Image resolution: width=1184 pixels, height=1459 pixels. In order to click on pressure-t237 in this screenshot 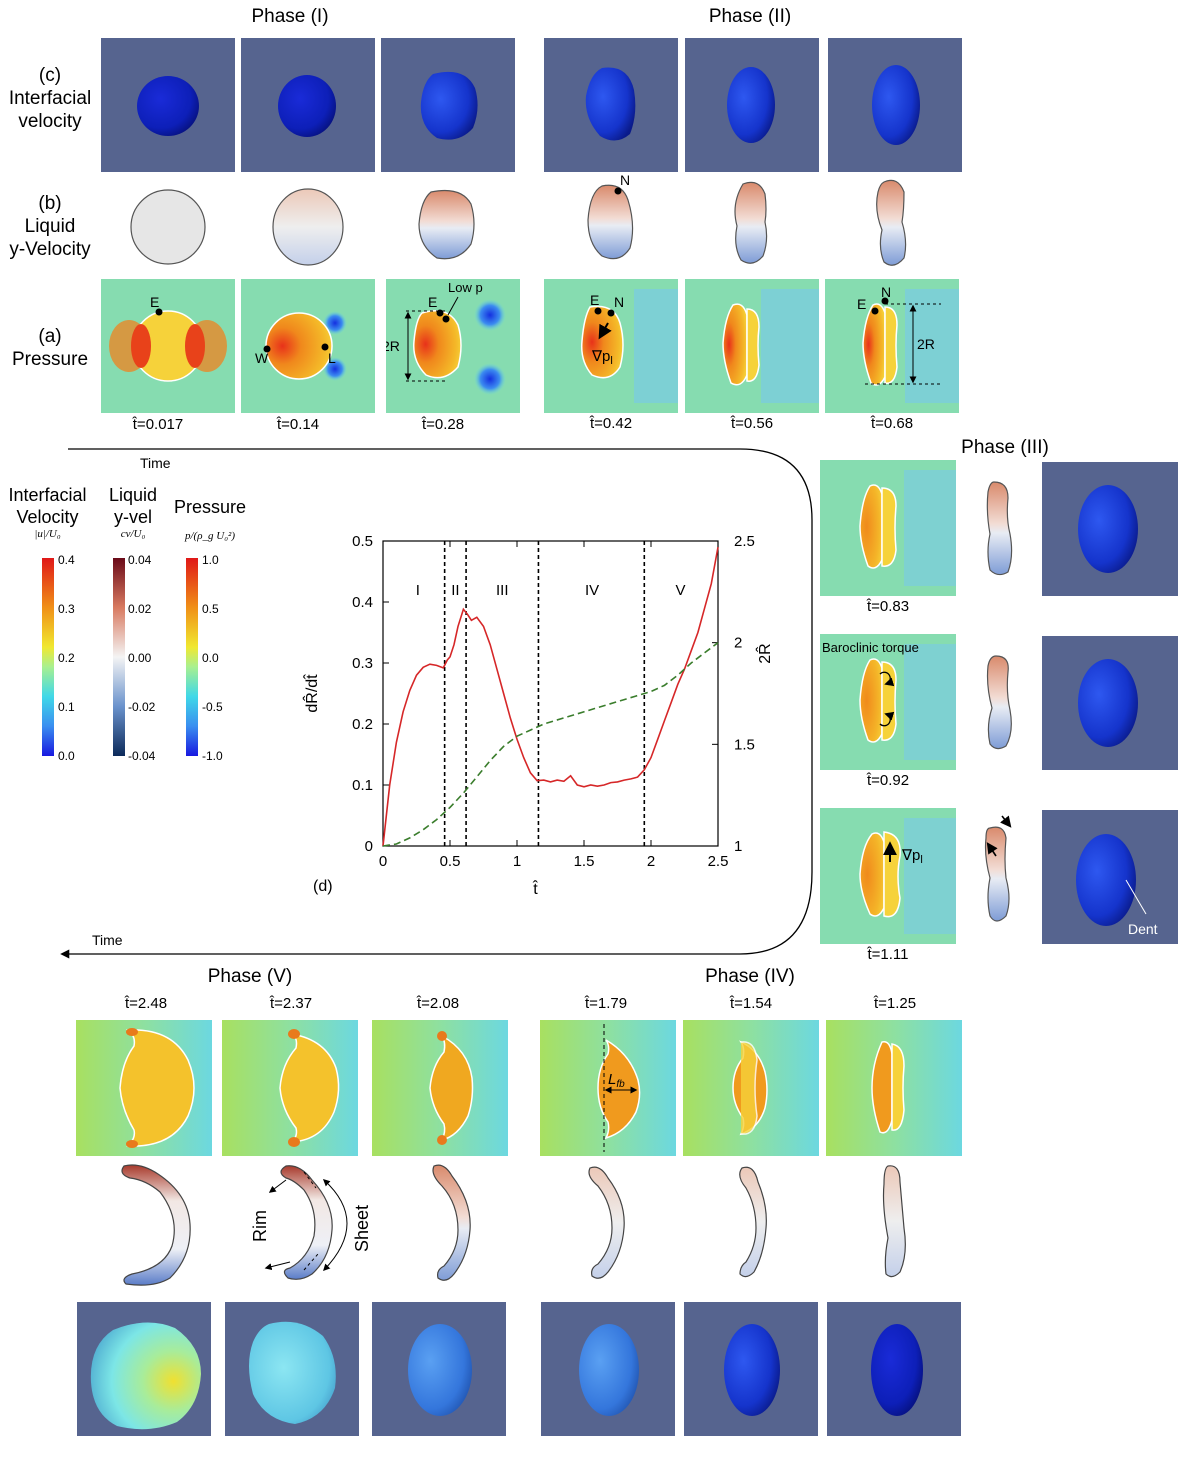, I will do `click(290, 1088)`.